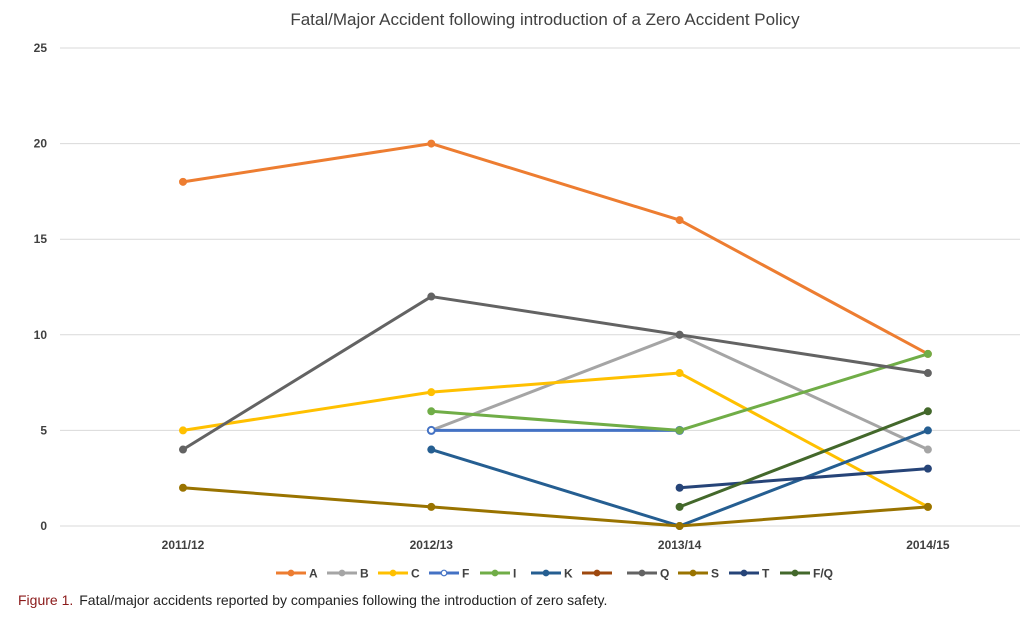 This screenshot has width=1024, height=638. Describe the element at coordinates (465, 574) in the screenshot. I see `legend-label: F` at that location.